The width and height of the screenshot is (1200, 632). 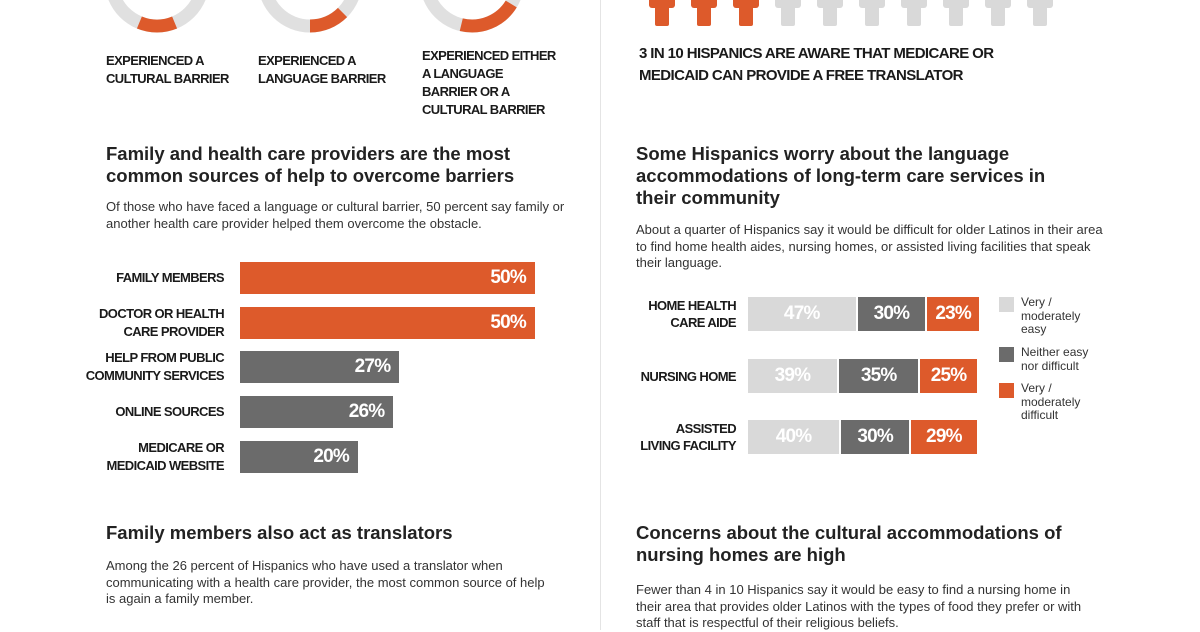 I want to click on bar: 27%, so click(x=320, y=367).